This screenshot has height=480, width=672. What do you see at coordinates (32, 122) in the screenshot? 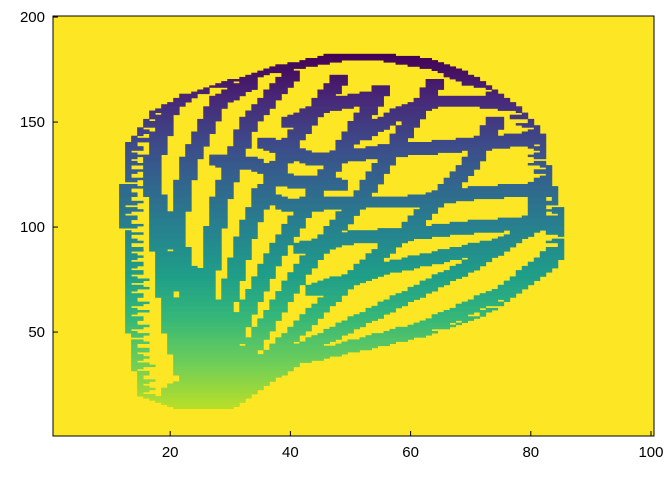
I see `y-tick-label: 150` at bounding box center [32, 122].